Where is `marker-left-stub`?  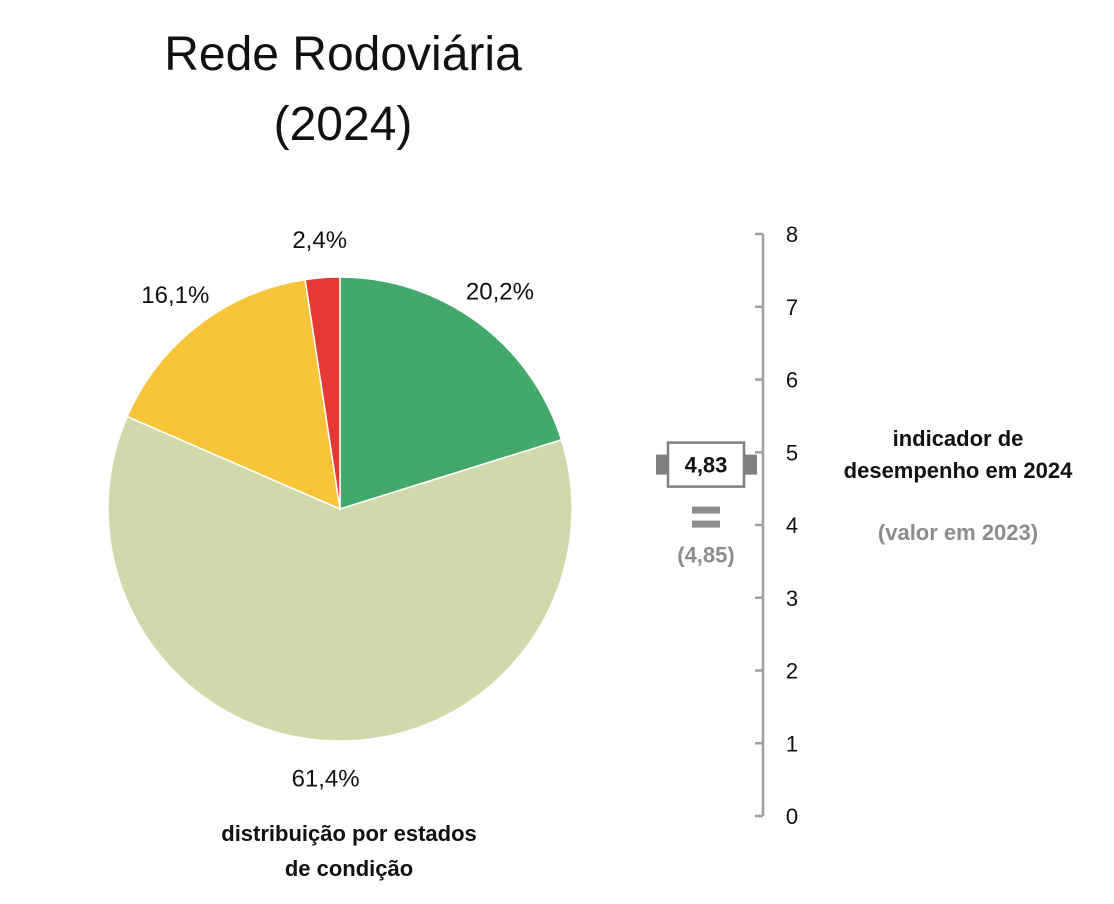
marker-left-stub is located at coordinates (662, 464).